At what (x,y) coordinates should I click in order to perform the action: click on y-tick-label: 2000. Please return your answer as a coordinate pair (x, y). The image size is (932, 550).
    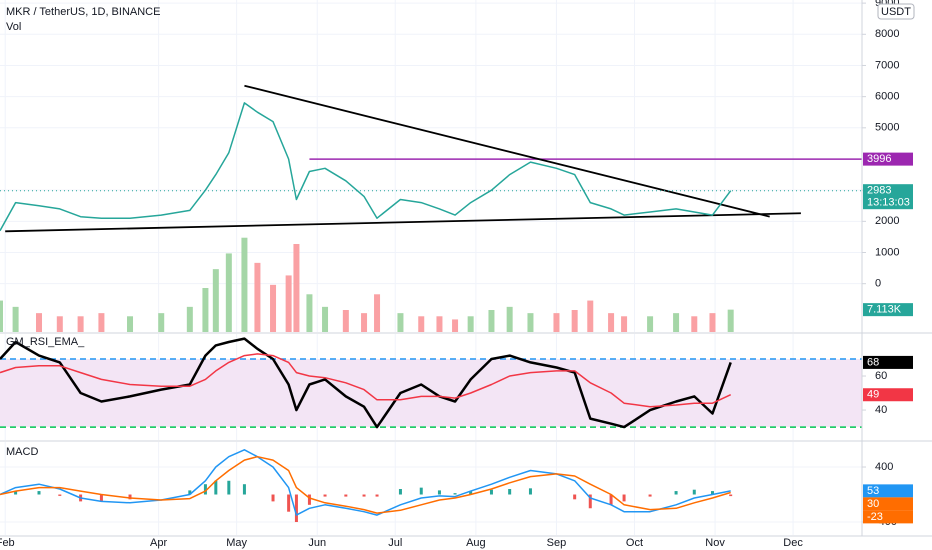
    Looking at the image, I should click on (887, 221).